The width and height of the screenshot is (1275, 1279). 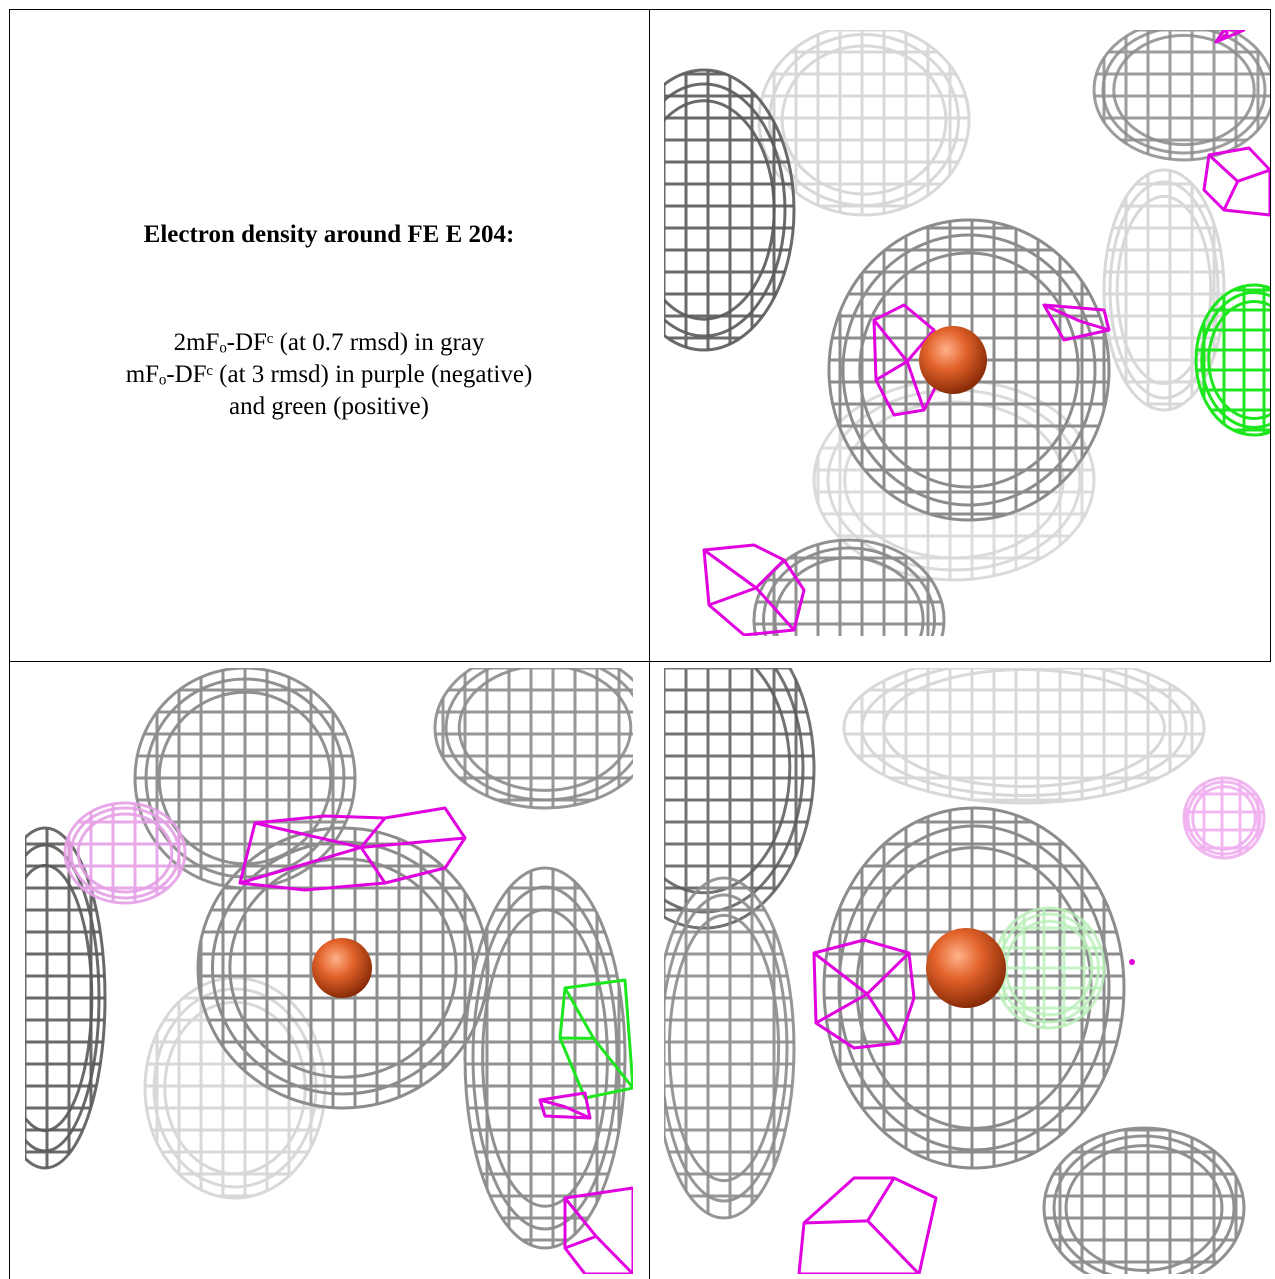 I want to click on gray-mesh-bottom, so click(x=849, y=588).